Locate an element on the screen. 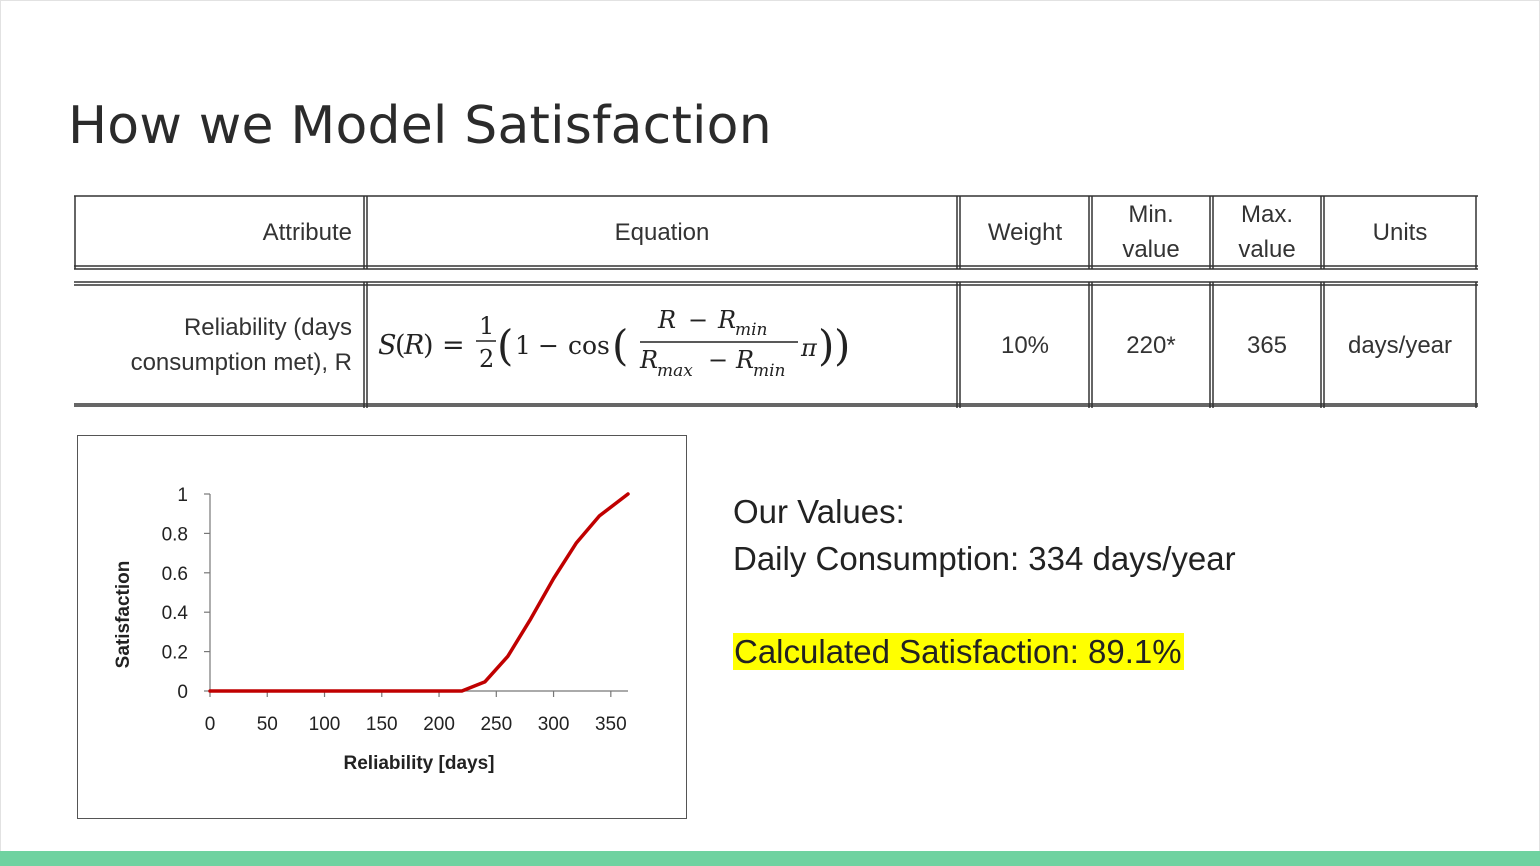  y-tick-label: 0 is located at coordinates (182, 692).